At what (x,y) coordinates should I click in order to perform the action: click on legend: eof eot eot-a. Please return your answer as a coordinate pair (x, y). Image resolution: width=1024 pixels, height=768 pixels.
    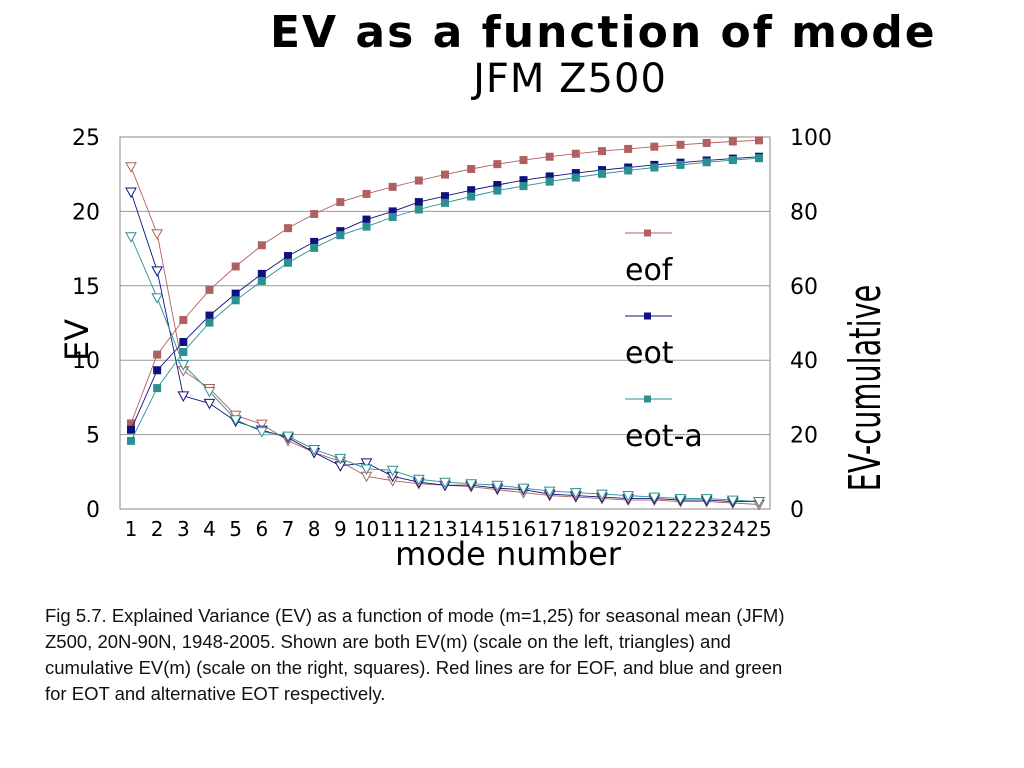
    Looking at the image, I should click on (664, 341).